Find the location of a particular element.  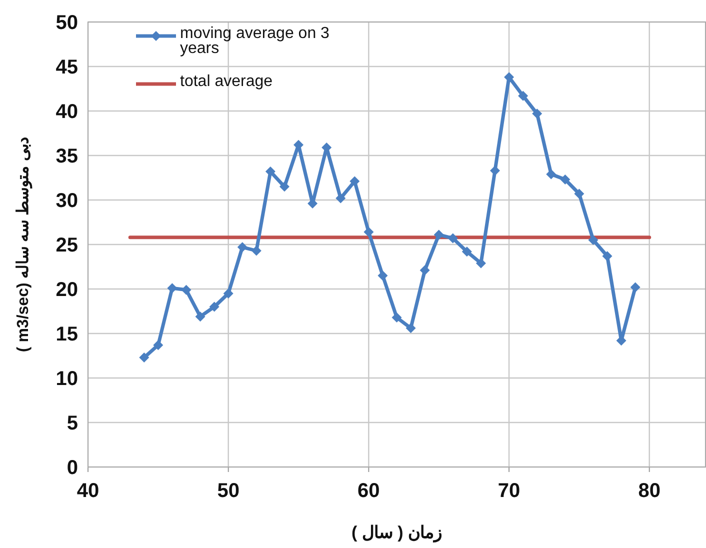

y-tick-label: 15 is located at coordinates (67, 335).